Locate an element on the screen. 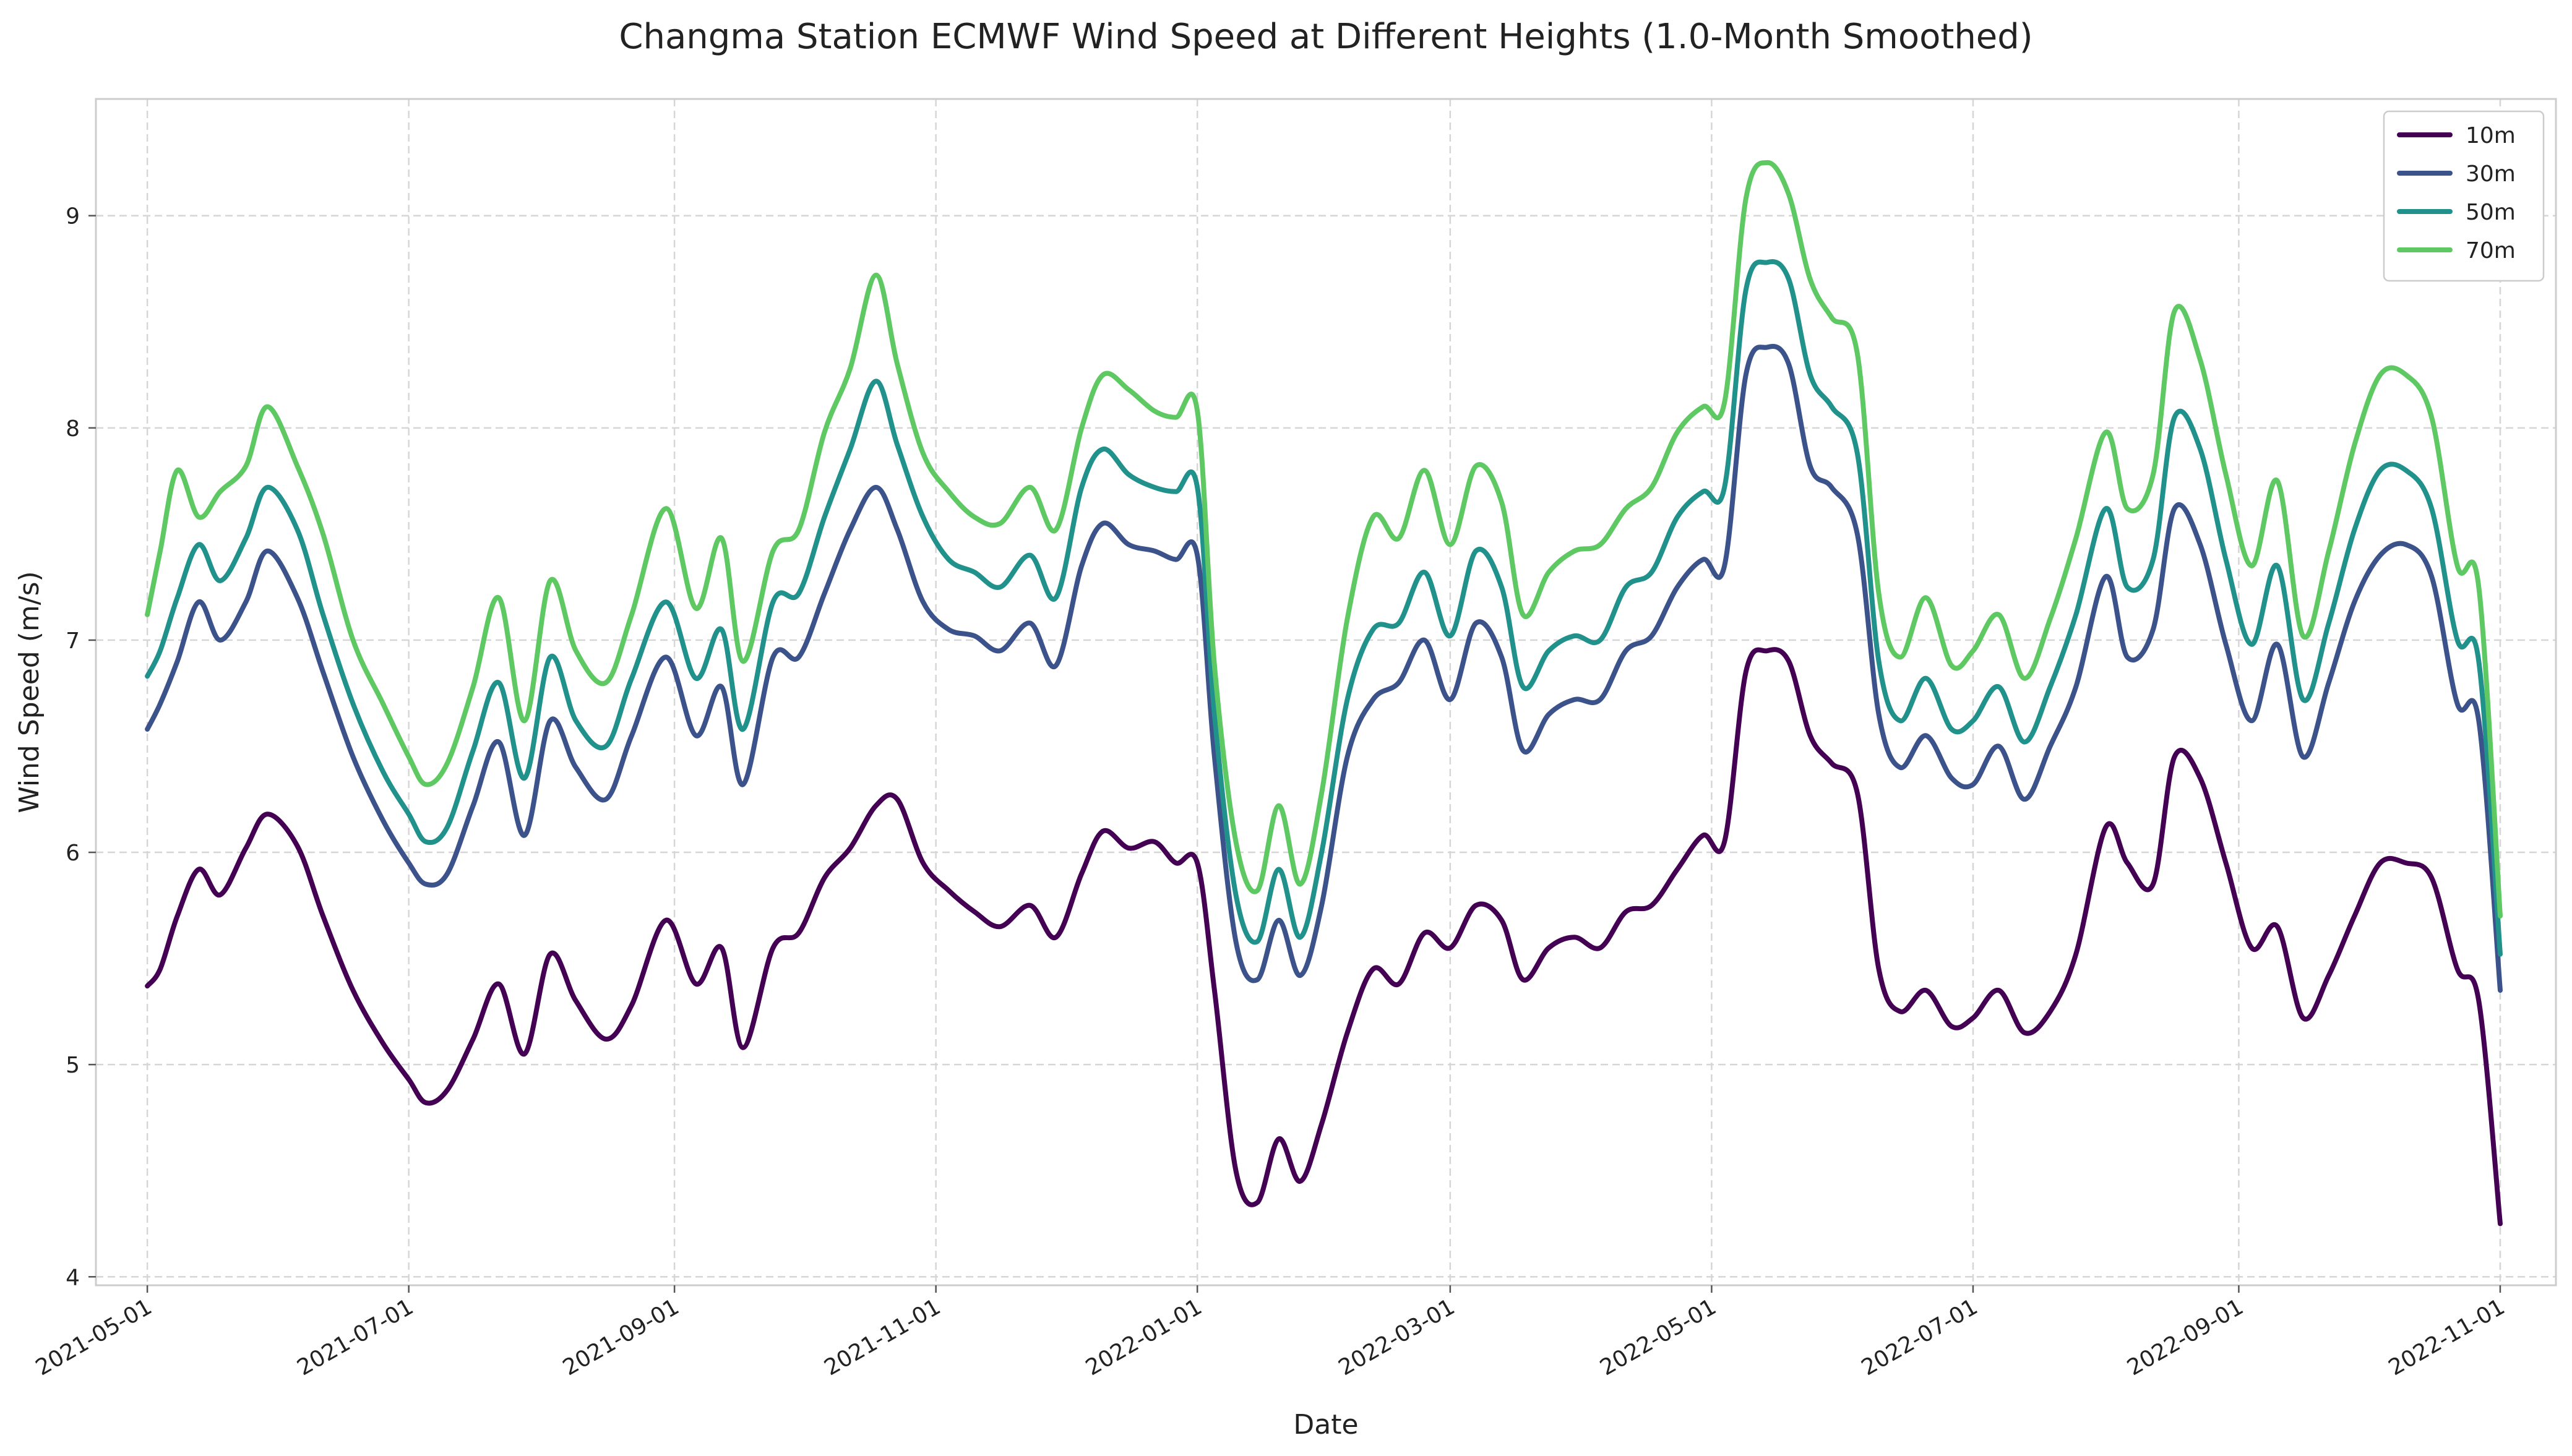 Image resolution: width=2572 pixels, height=1456 pixels. y-tick-label: 6 is located at coordinates (73, 853).